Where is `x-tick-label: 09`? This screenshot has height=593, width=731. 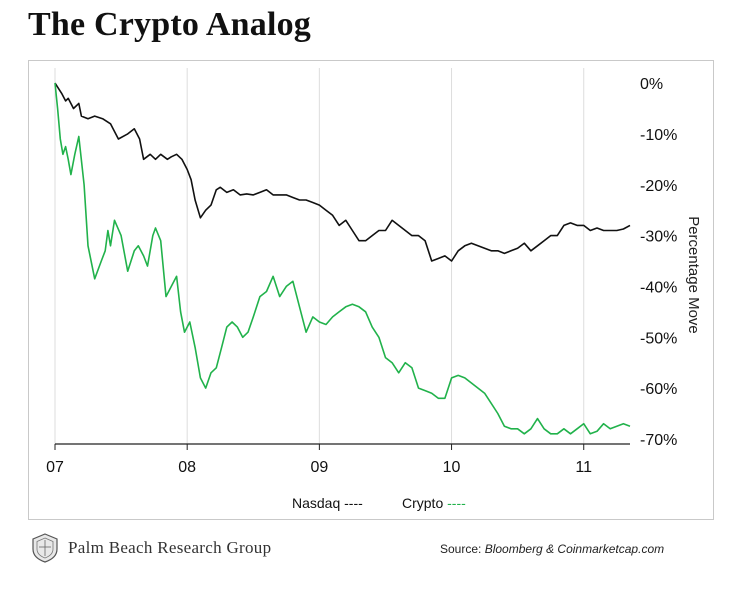 x-tick-label: 09 is located at coordinates (319, 467).